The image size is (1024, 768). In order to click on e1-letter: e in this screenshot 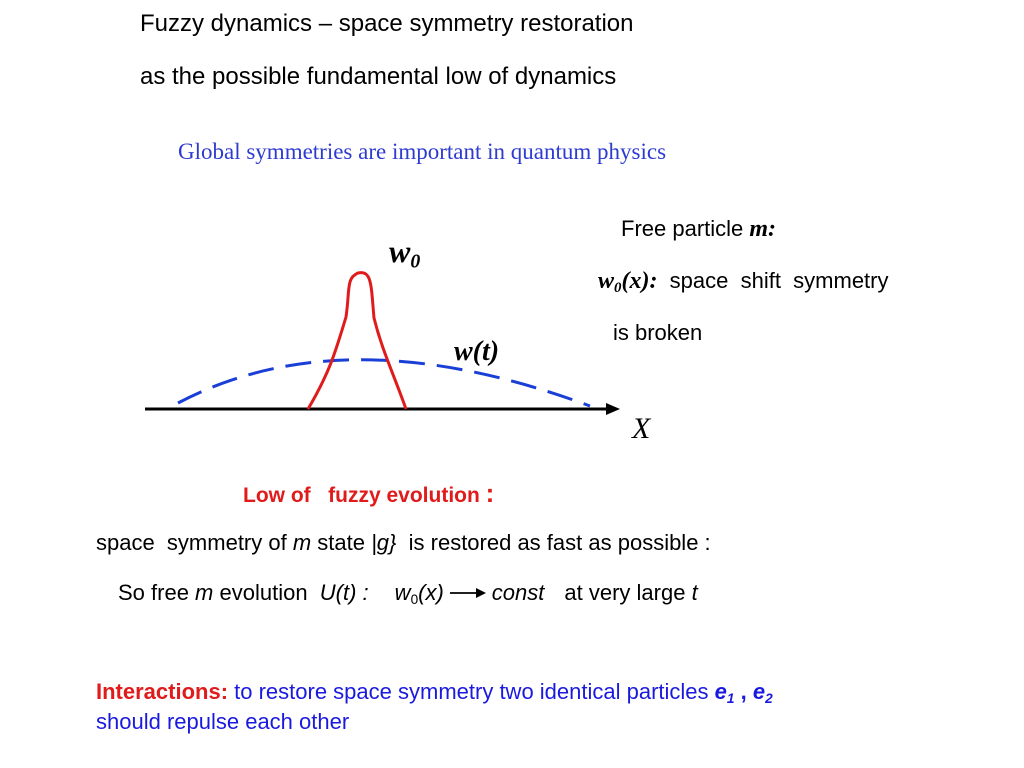, I will do `click(720, 691)`.